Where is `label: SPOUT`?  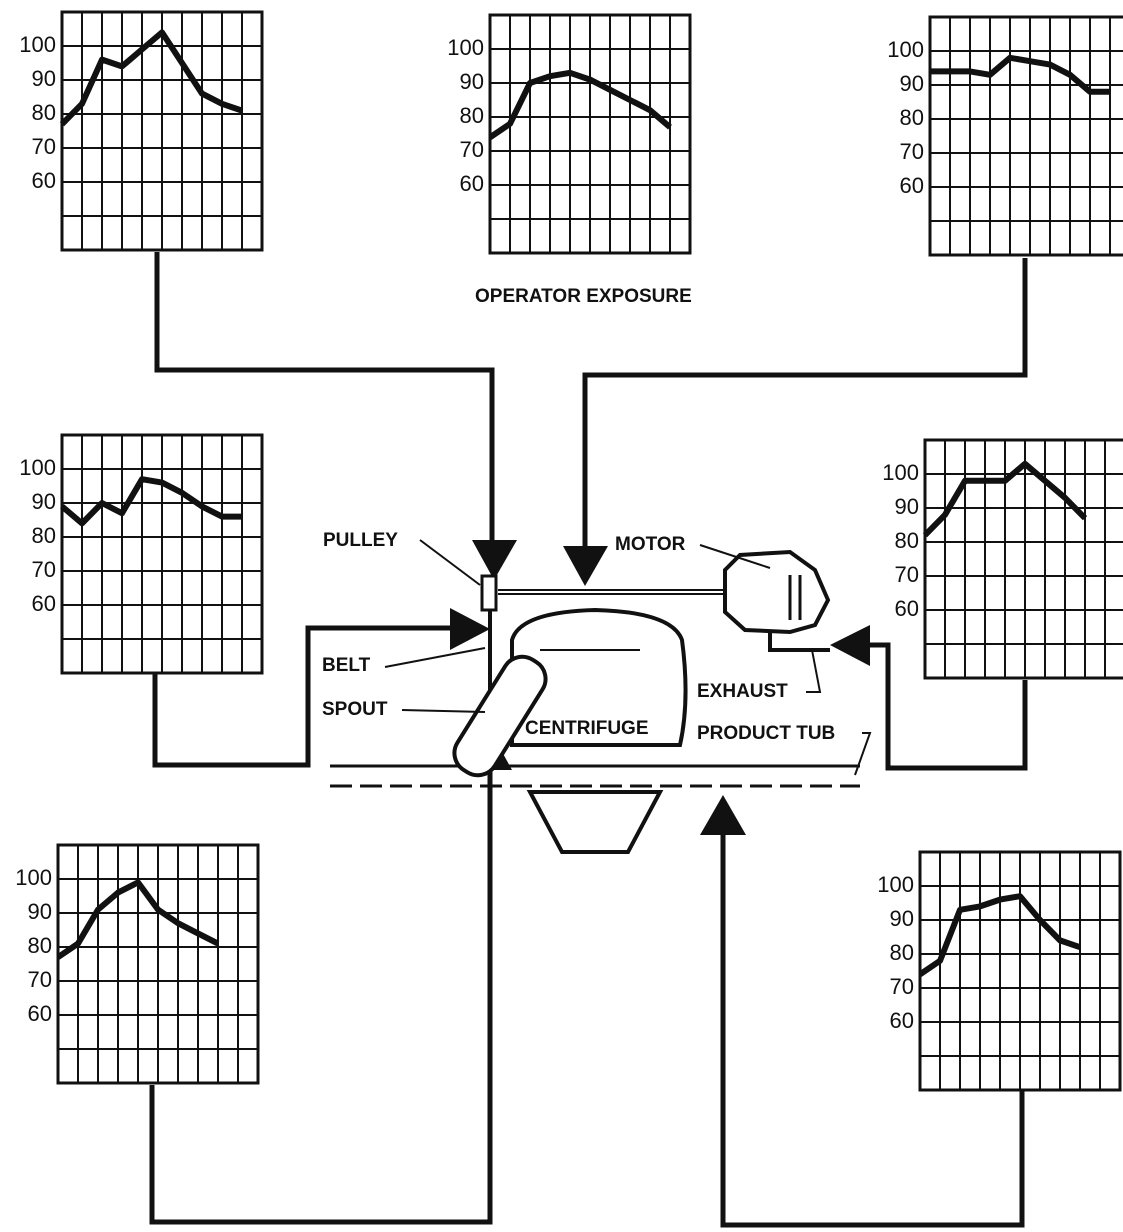
label: SPOUT is located at coordinates (355, 709).